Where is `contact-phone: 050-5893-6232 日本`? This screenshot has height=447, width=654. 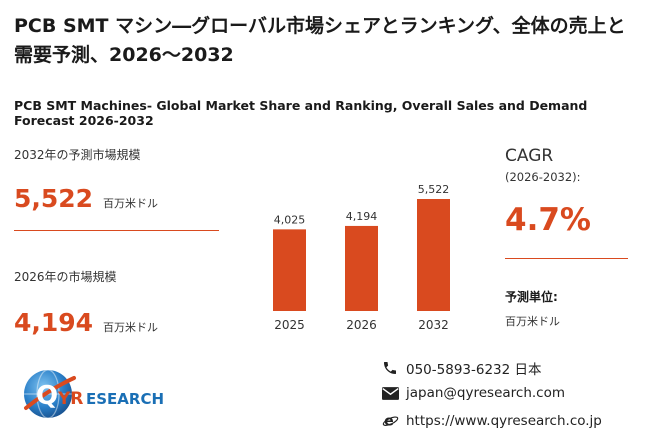
contact-phone: 050-5893-6232 日本 is located at coordinates (461, 368).